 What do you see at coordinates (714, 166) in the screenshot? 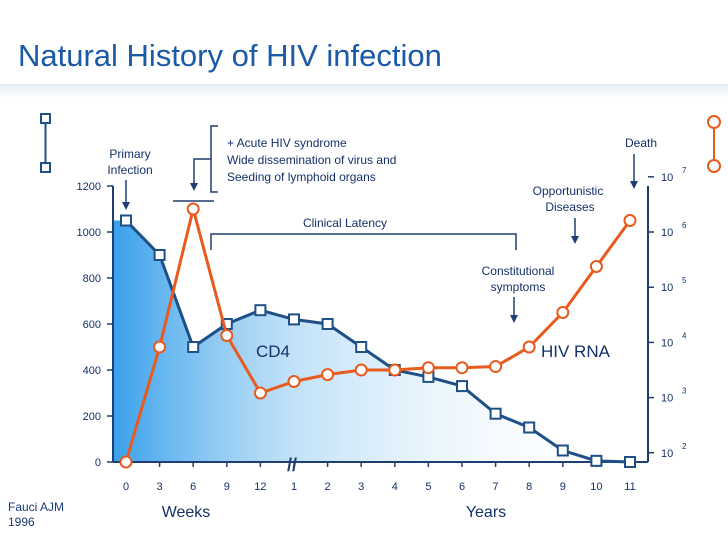
I see `legend-rna-marker-bottom` at bounding box center [714, 166].